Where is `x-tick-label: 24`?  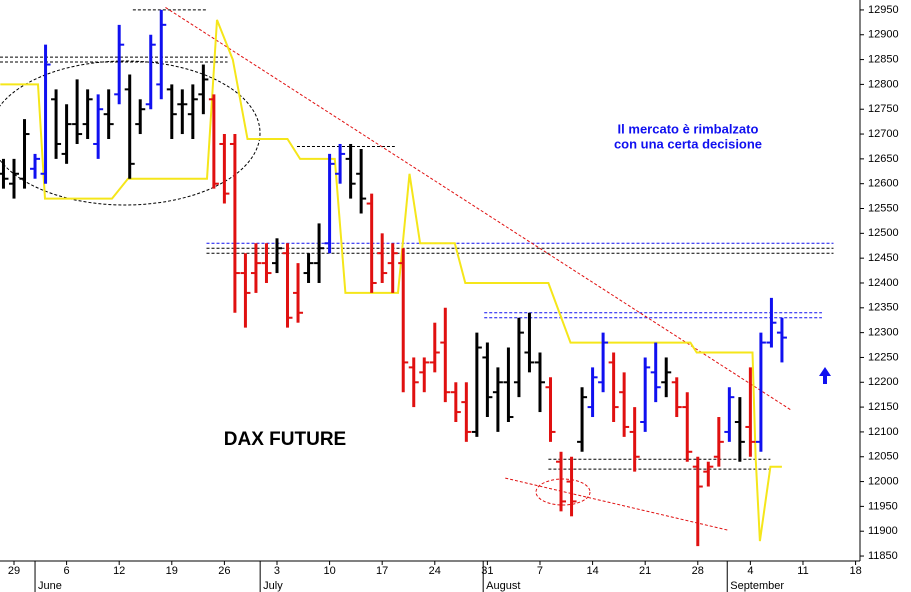
x-tick-label: 24 is located at coordinates (435, 571).